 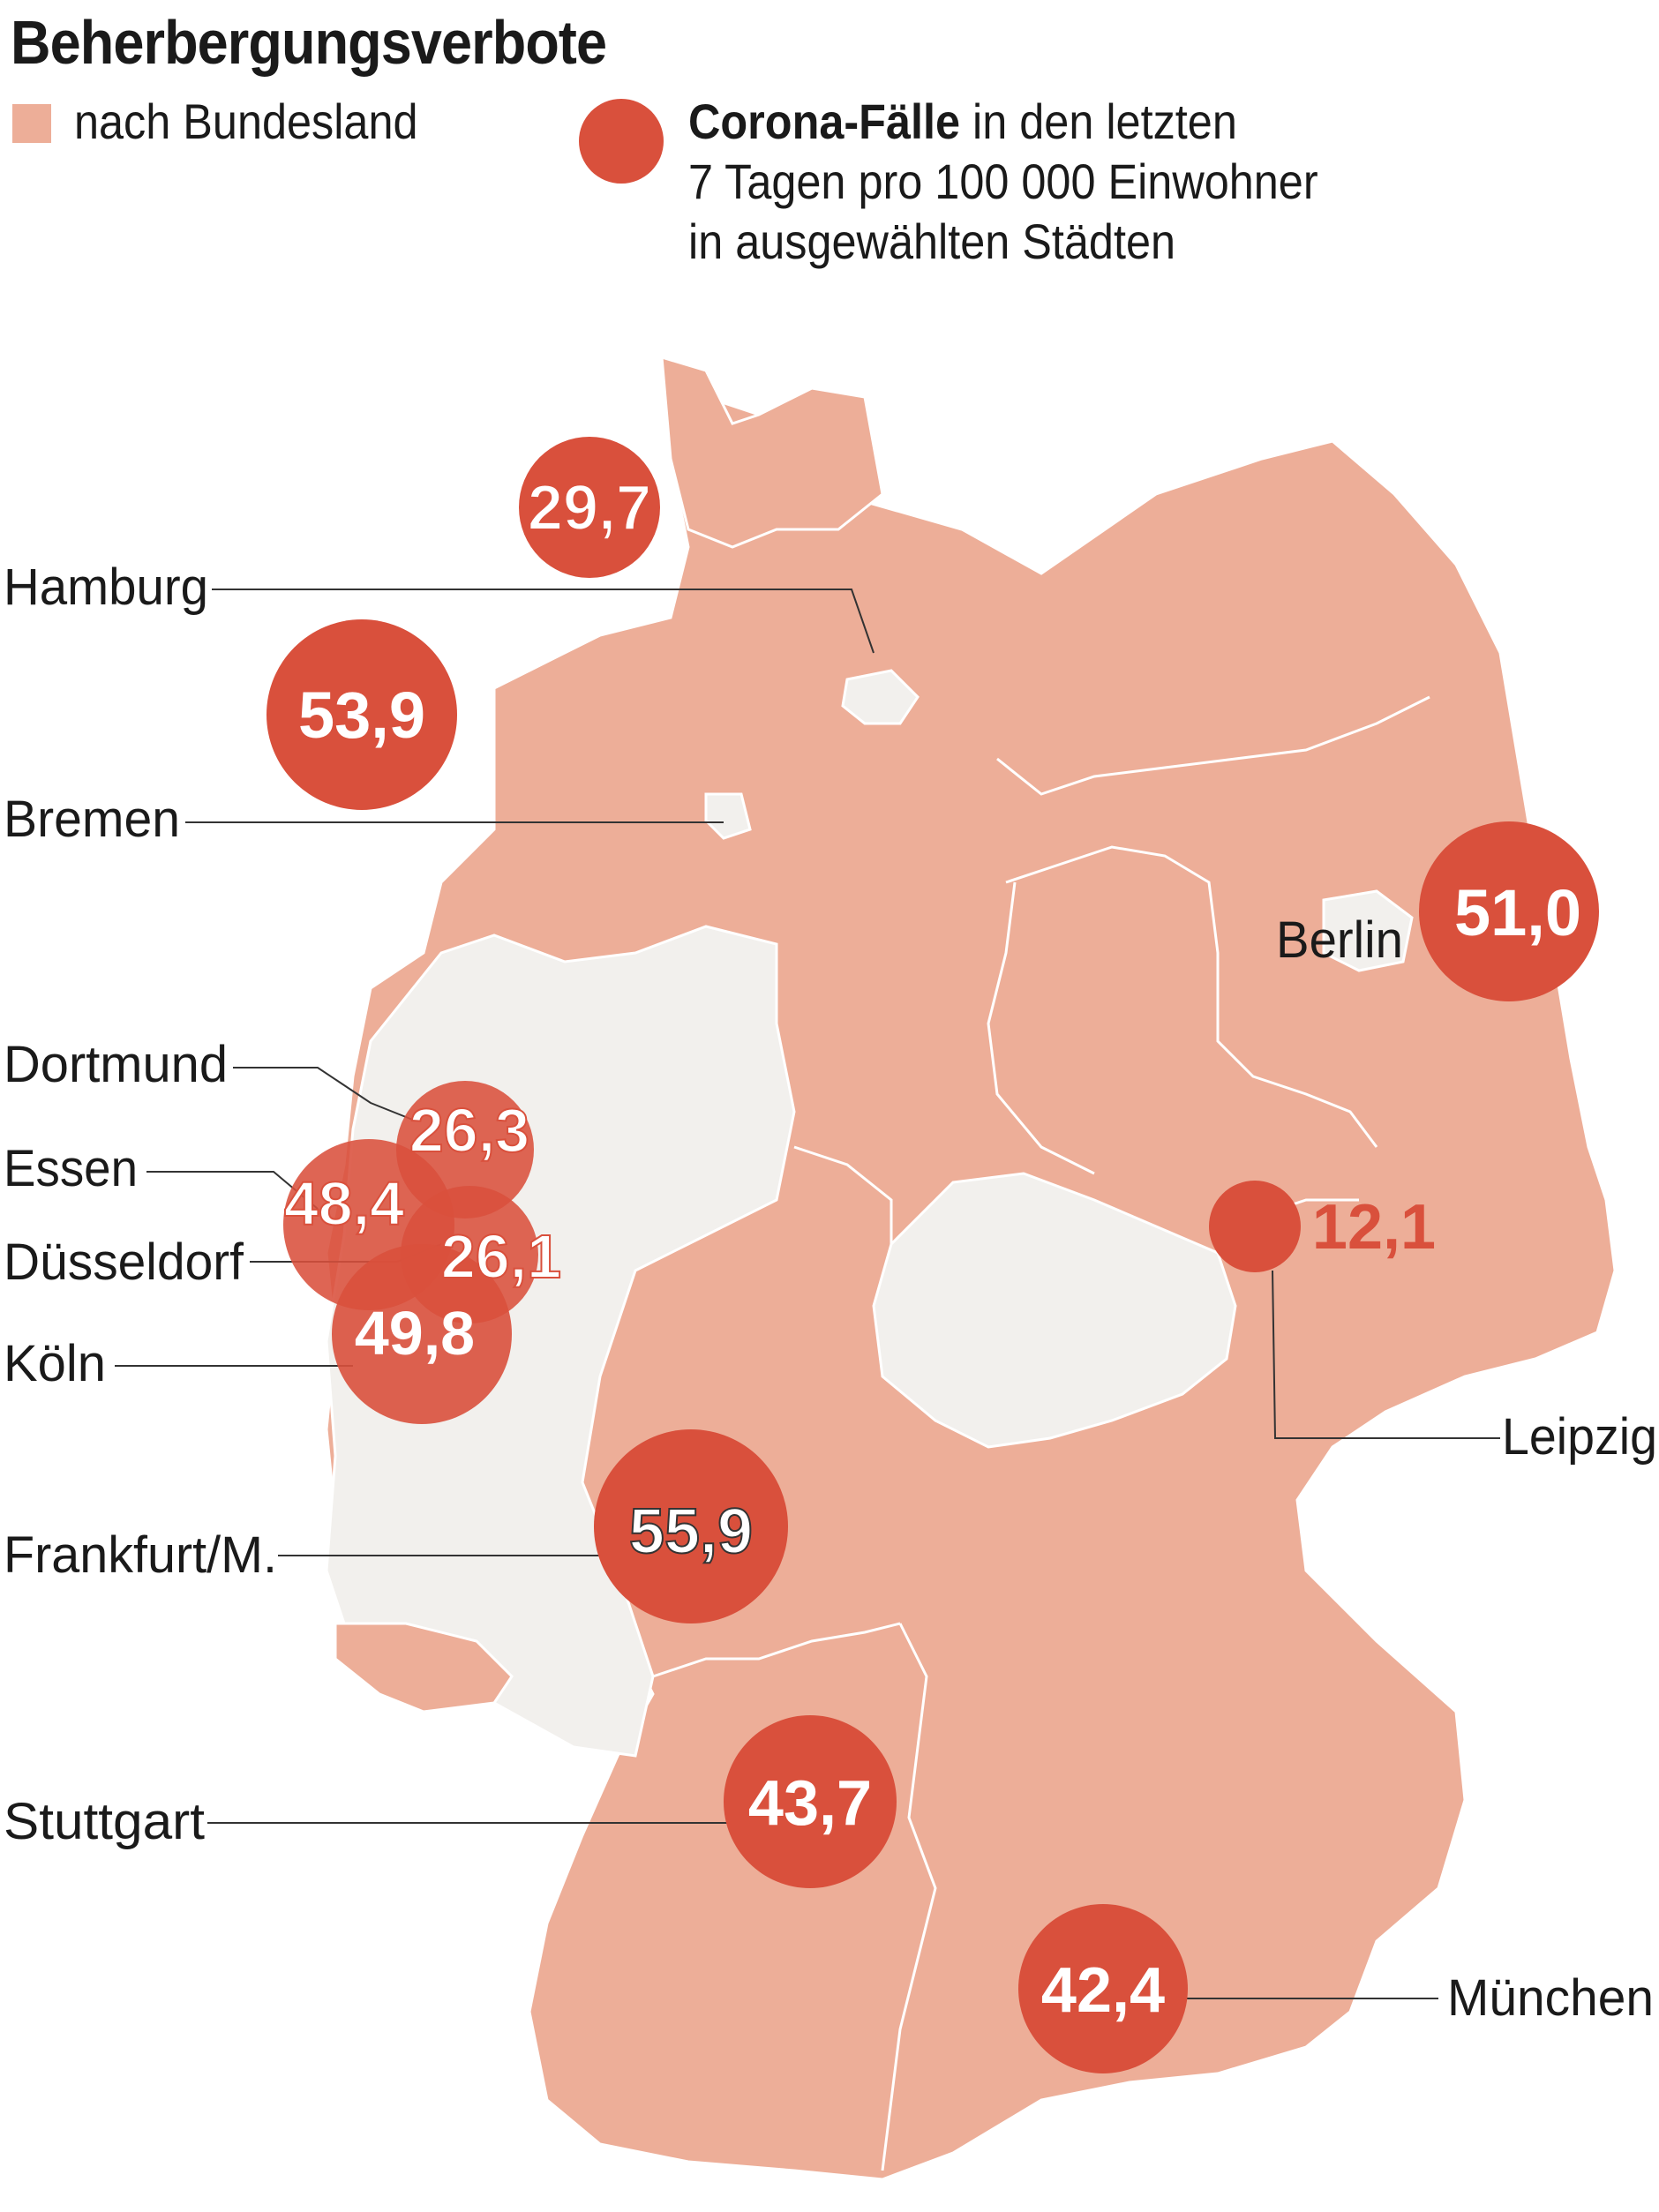 I want to click on label-duesseldorf: Düsseldorf, so click(x=124, y=1262).